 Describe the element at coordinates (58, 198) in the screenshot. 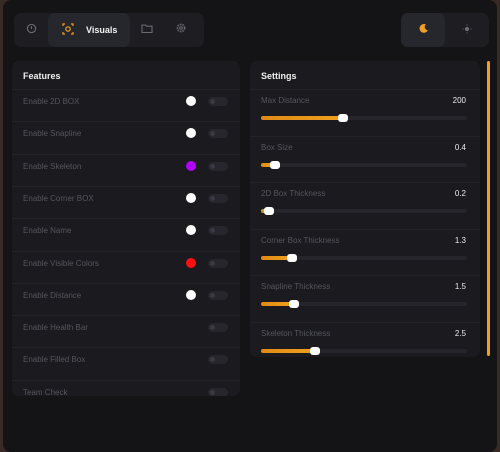

I see `feature-label: Enable Corner BOX` at that location.